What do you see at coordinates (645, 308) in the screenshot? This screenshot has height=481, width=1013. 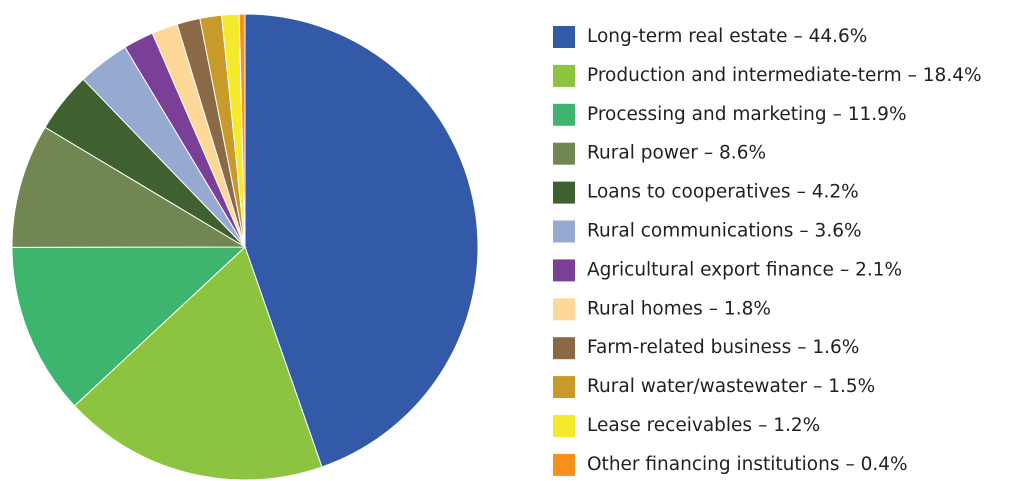 I see `legend-name: Rural homes` at bounding box center [645, 308].